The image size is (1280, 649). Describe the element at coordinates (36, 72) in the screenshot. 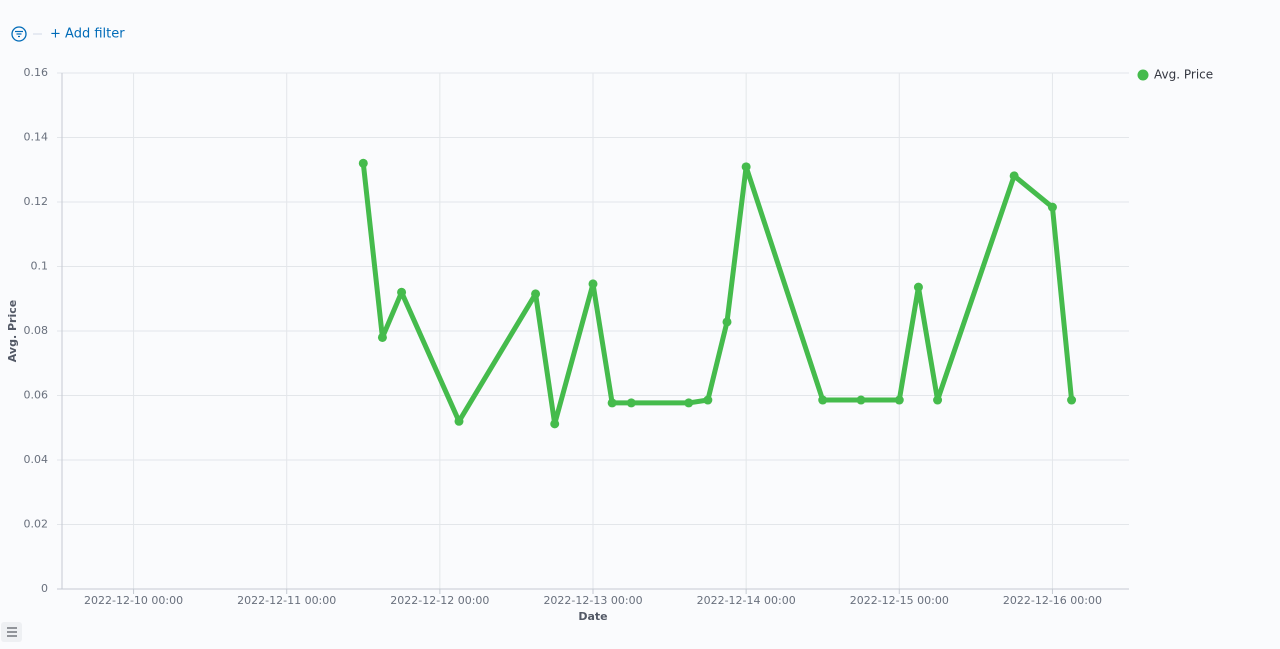

I see `y-tick-label: 0.16` at that location.